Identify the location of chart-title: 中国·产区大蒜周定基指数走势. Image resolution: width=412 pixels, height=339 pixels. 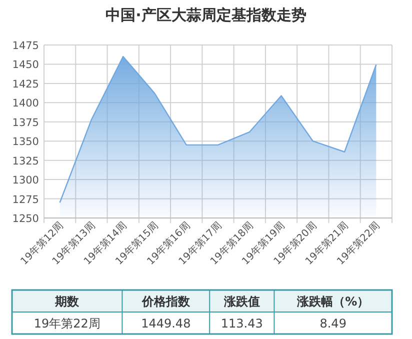
(206, 15).